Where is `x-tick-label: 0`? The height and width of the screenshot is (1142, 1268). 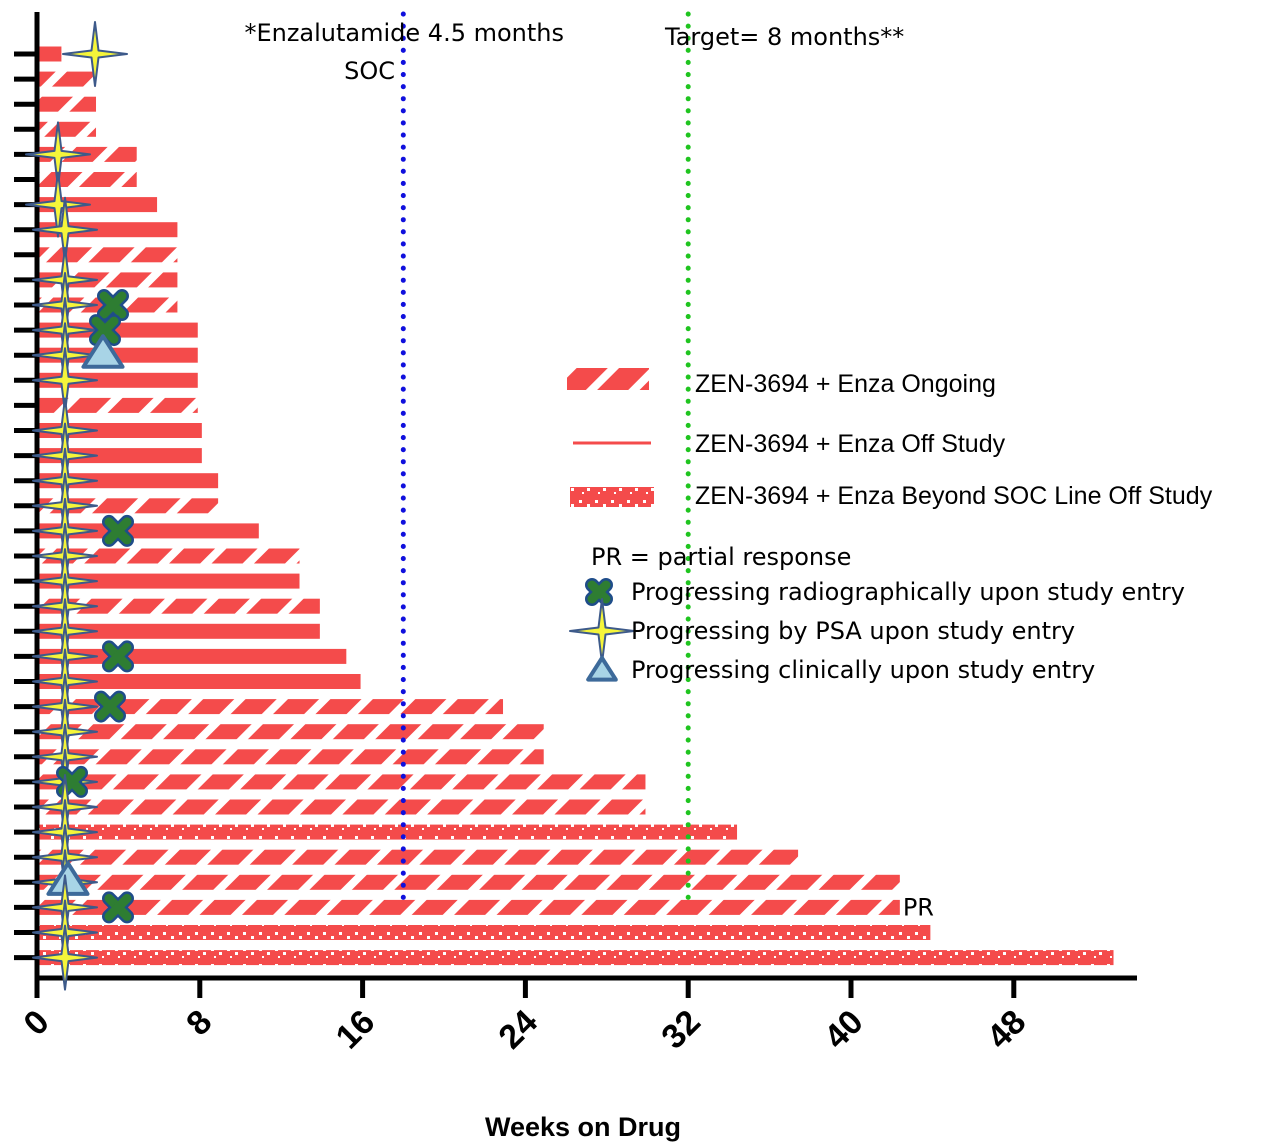
x-tick-label: 0 is located at coordinates (36, 1023).